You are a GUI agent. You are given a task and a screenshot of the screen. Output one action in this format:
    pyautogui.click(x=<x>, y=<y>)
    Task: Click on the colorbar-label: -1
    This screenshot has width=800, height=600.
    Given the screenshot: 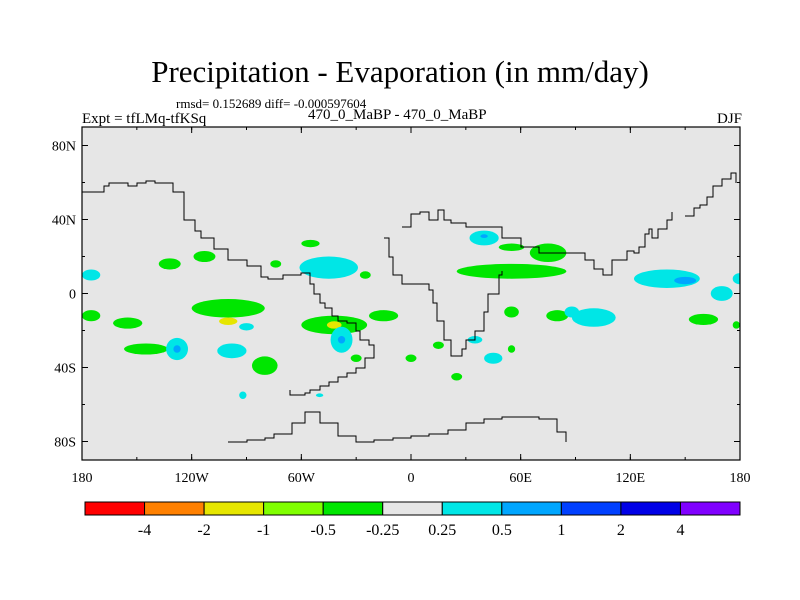 What is the action you would take?
    pyautogui.click(x=263, y=530)
    